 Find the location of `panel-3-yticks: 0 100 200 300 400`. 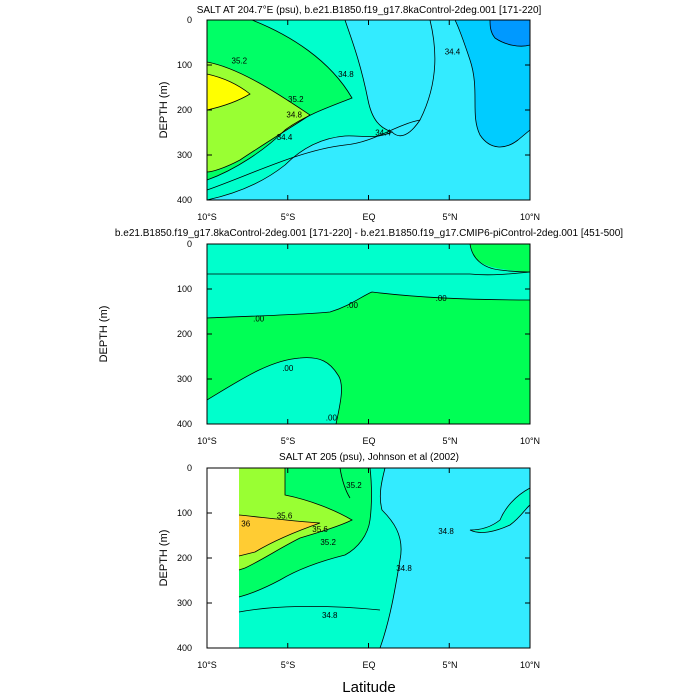

panel-3-yticks: 0 100 200 300 400 is located at coordinates (184, 558).